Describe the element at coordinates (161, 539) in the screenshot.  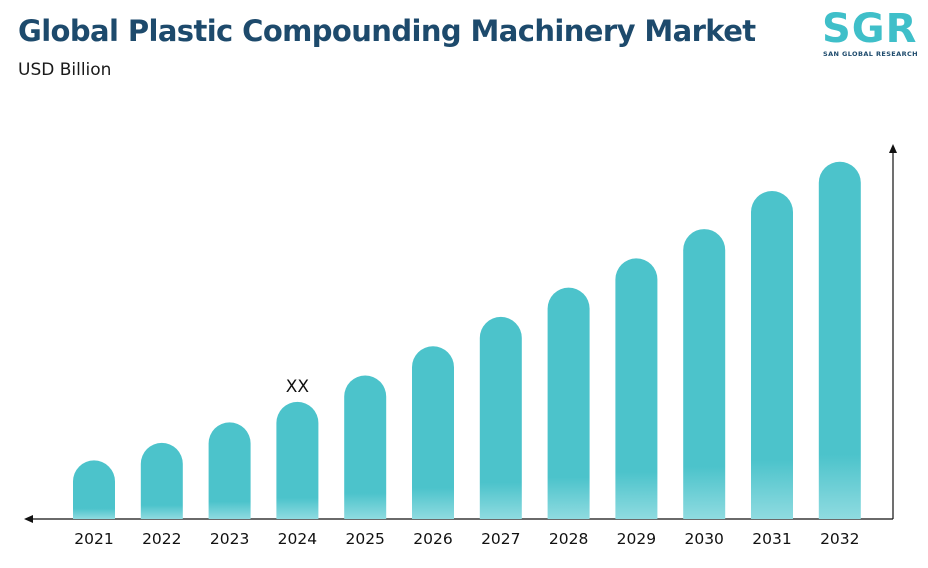
I see `x-tick-label-2022: 2022` at that location.